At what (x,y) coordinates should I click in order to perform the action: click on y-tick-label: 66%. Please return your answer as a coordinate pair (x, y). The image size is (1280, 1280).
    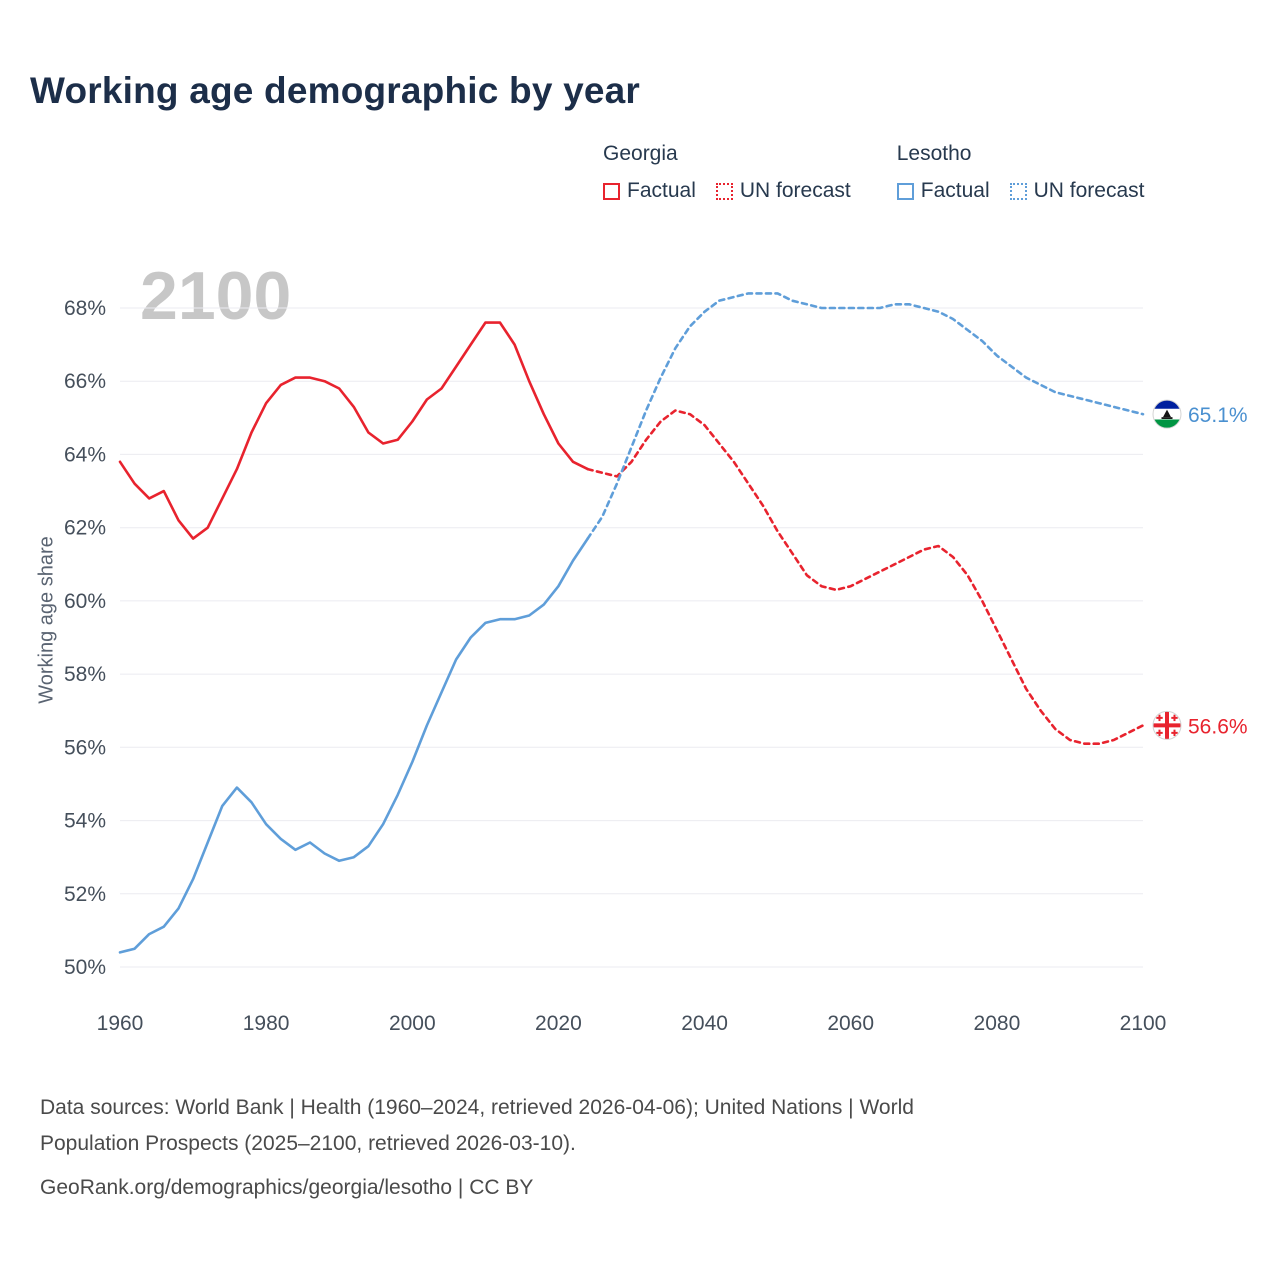
    Looking at the image, I should click on (85, 381).